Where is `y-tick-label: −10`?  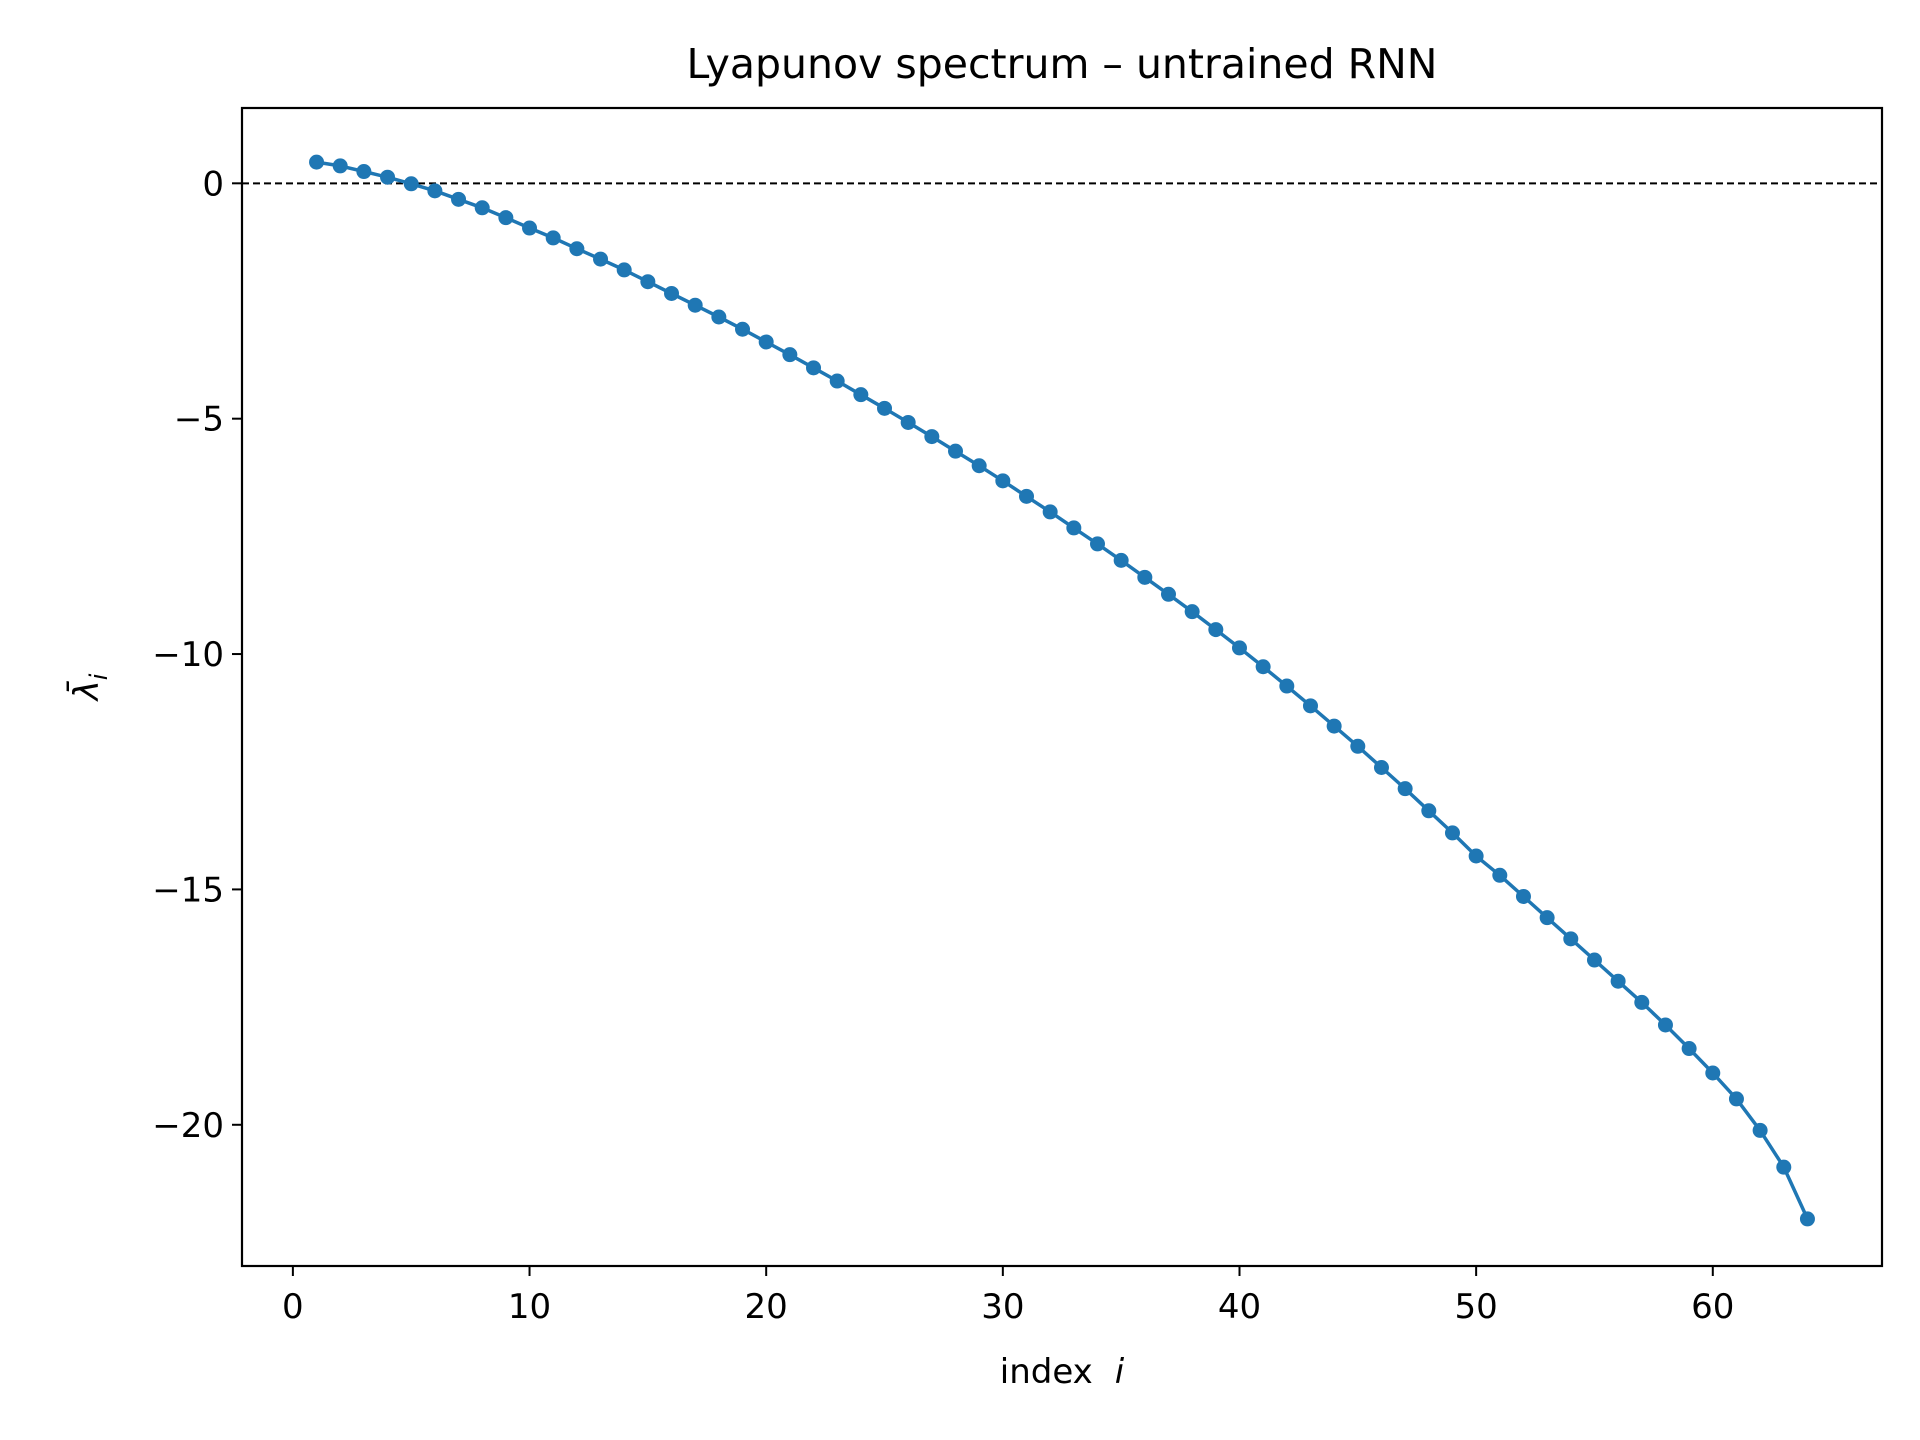
y-tick-label: −10 is located at coordinates (188, 655).